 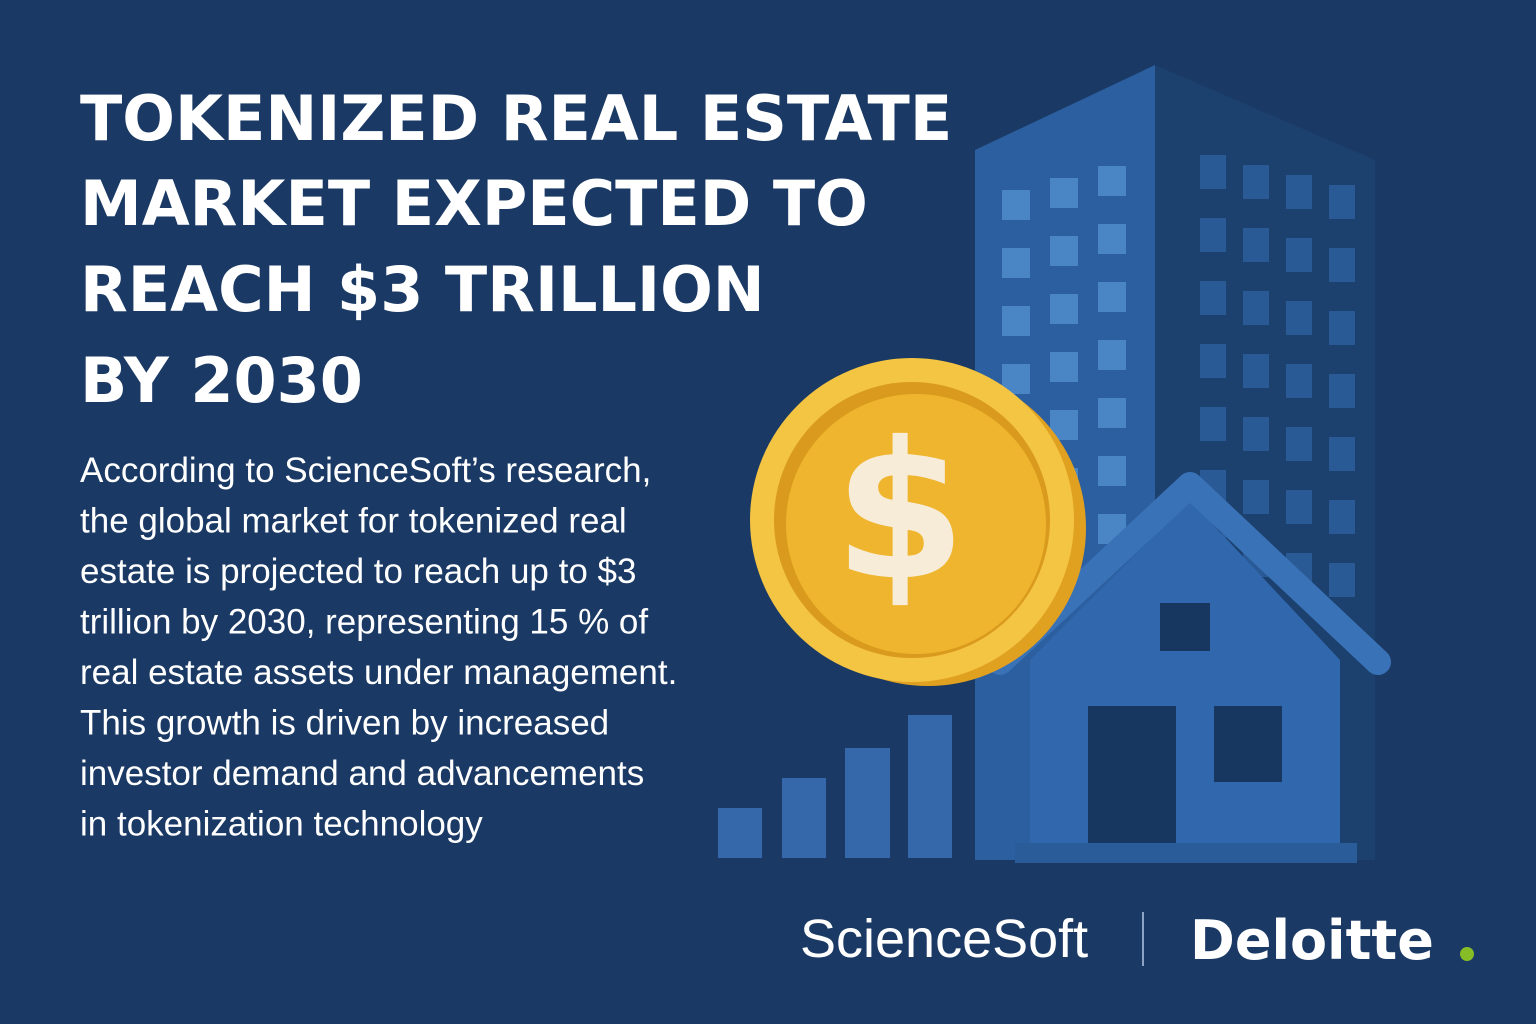 I want to click on title-line: REACH $3 TRILLION, so click(x=422, y=289).